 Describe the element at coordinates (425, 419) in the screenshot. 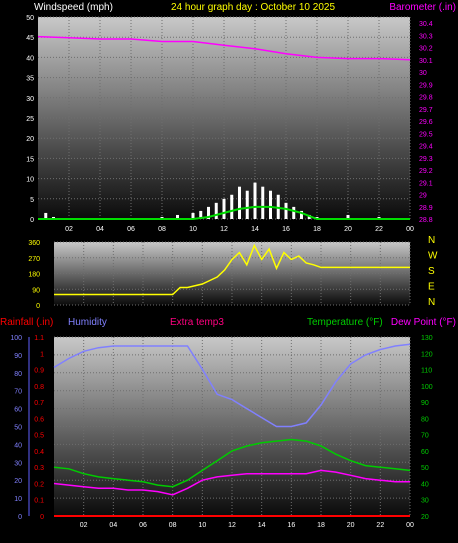

I see `temp-y-tick-label: 80` at that location.